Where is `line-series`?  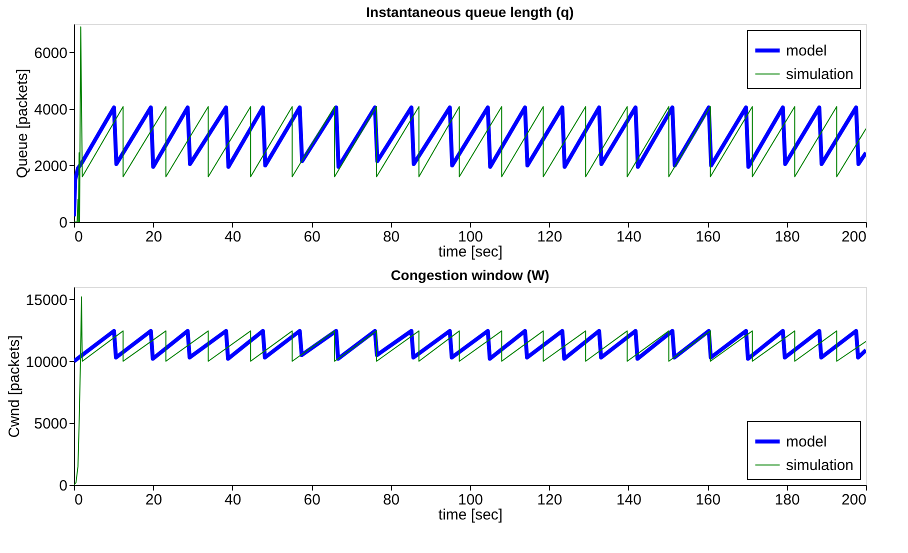
line-series is located at coordinates (470, 346).